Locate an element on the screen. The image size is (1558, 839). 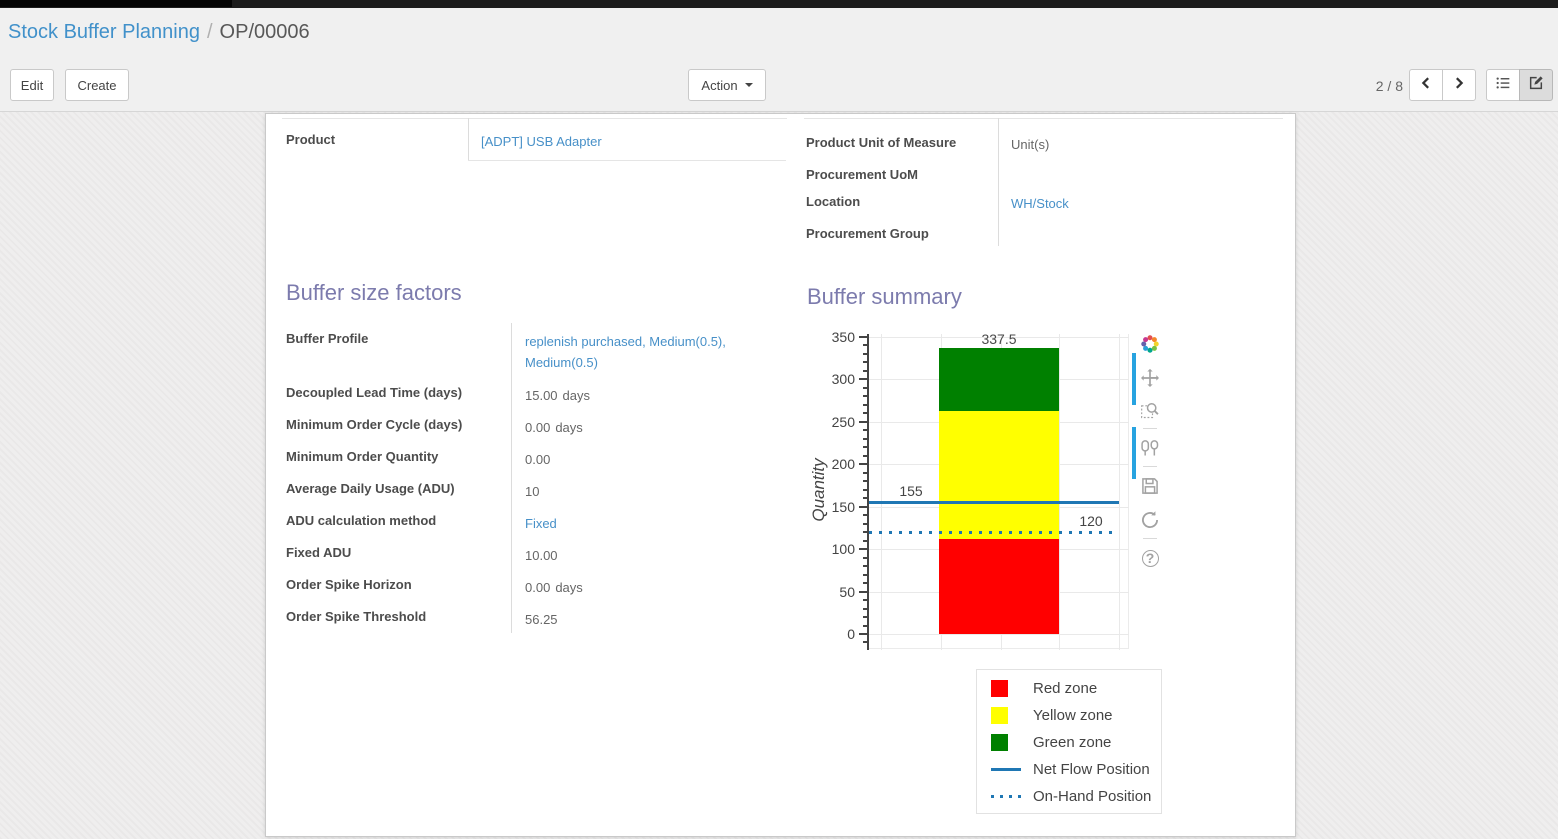
green-zone-swatch is located at coordinates (1006, 742).